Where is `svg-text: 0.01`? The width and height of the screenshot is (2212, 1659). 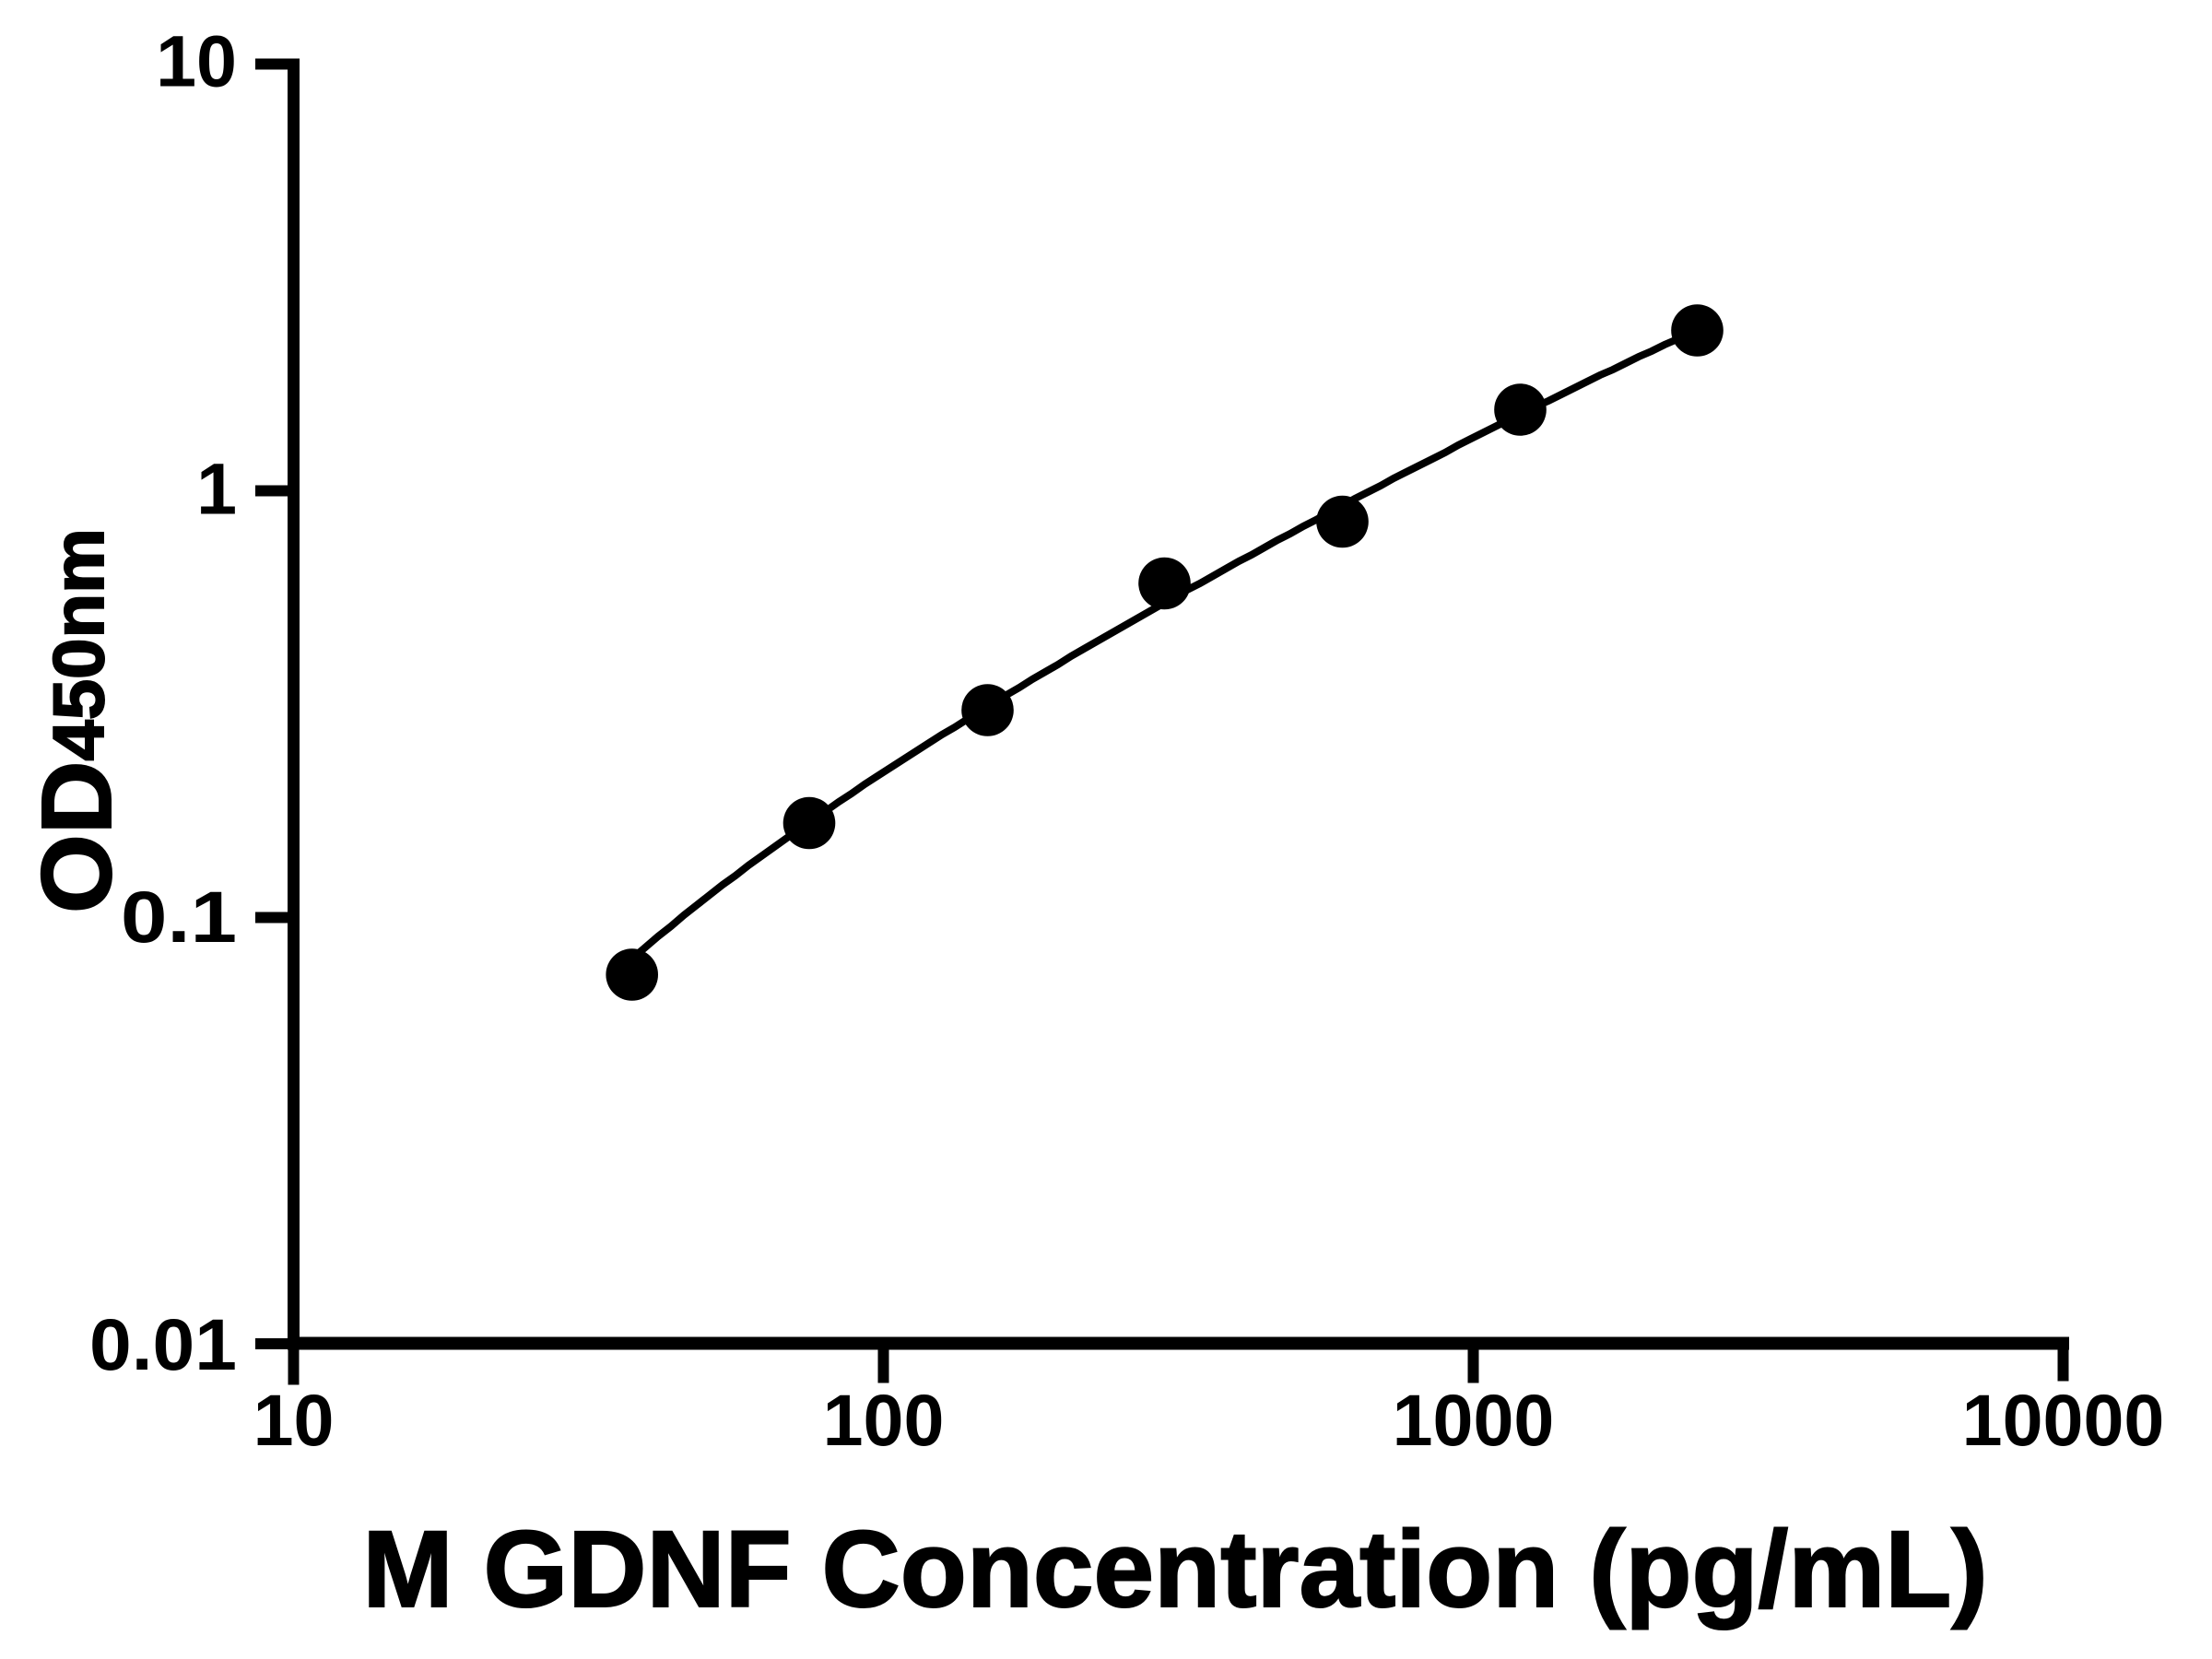 svg-text: 0.01 is located at coordinates (163, 1344).